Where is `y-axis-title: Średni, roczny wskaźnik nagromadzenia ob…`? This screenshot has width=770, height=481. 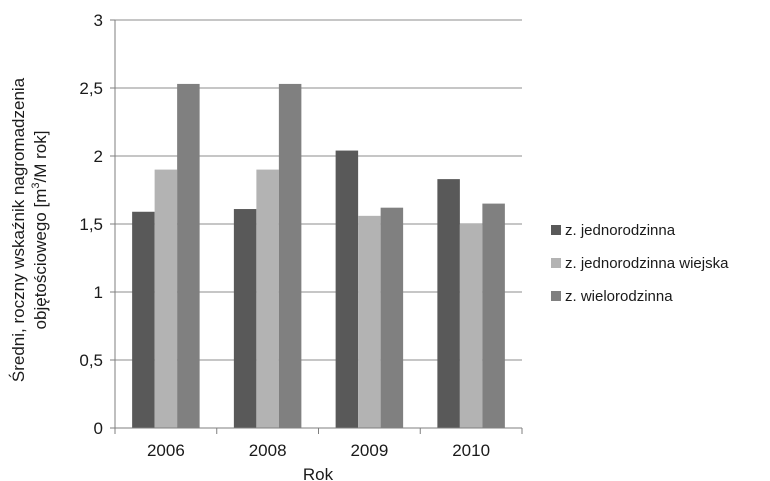 y-axis-title: Średni, roczny wskaźnik nagromadzenia ob… is located at coordinates (29, 229).